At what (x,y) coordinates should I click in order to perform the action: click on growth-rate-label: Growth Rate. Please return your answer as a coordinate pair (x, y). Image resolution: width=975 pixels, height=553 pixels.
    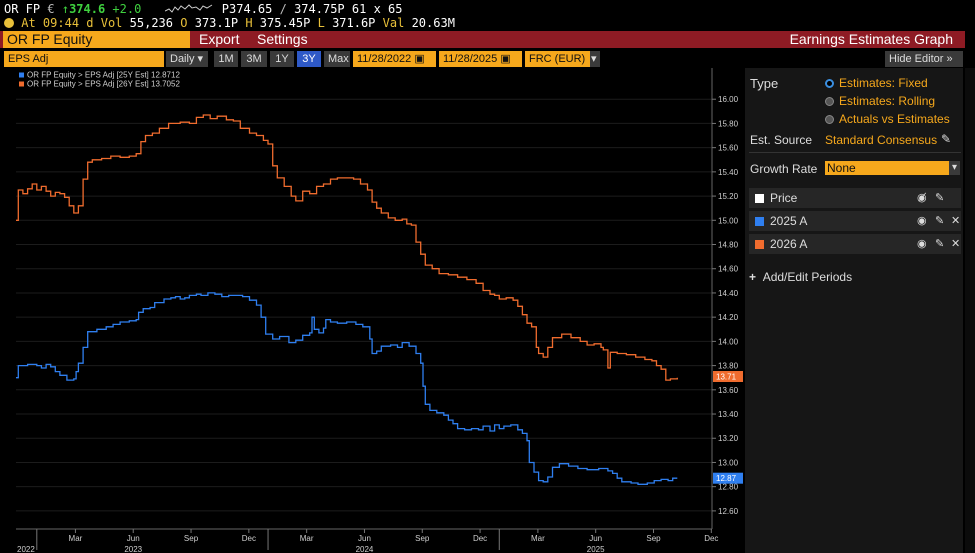
    Looking at the image, I should click on (784, 169).